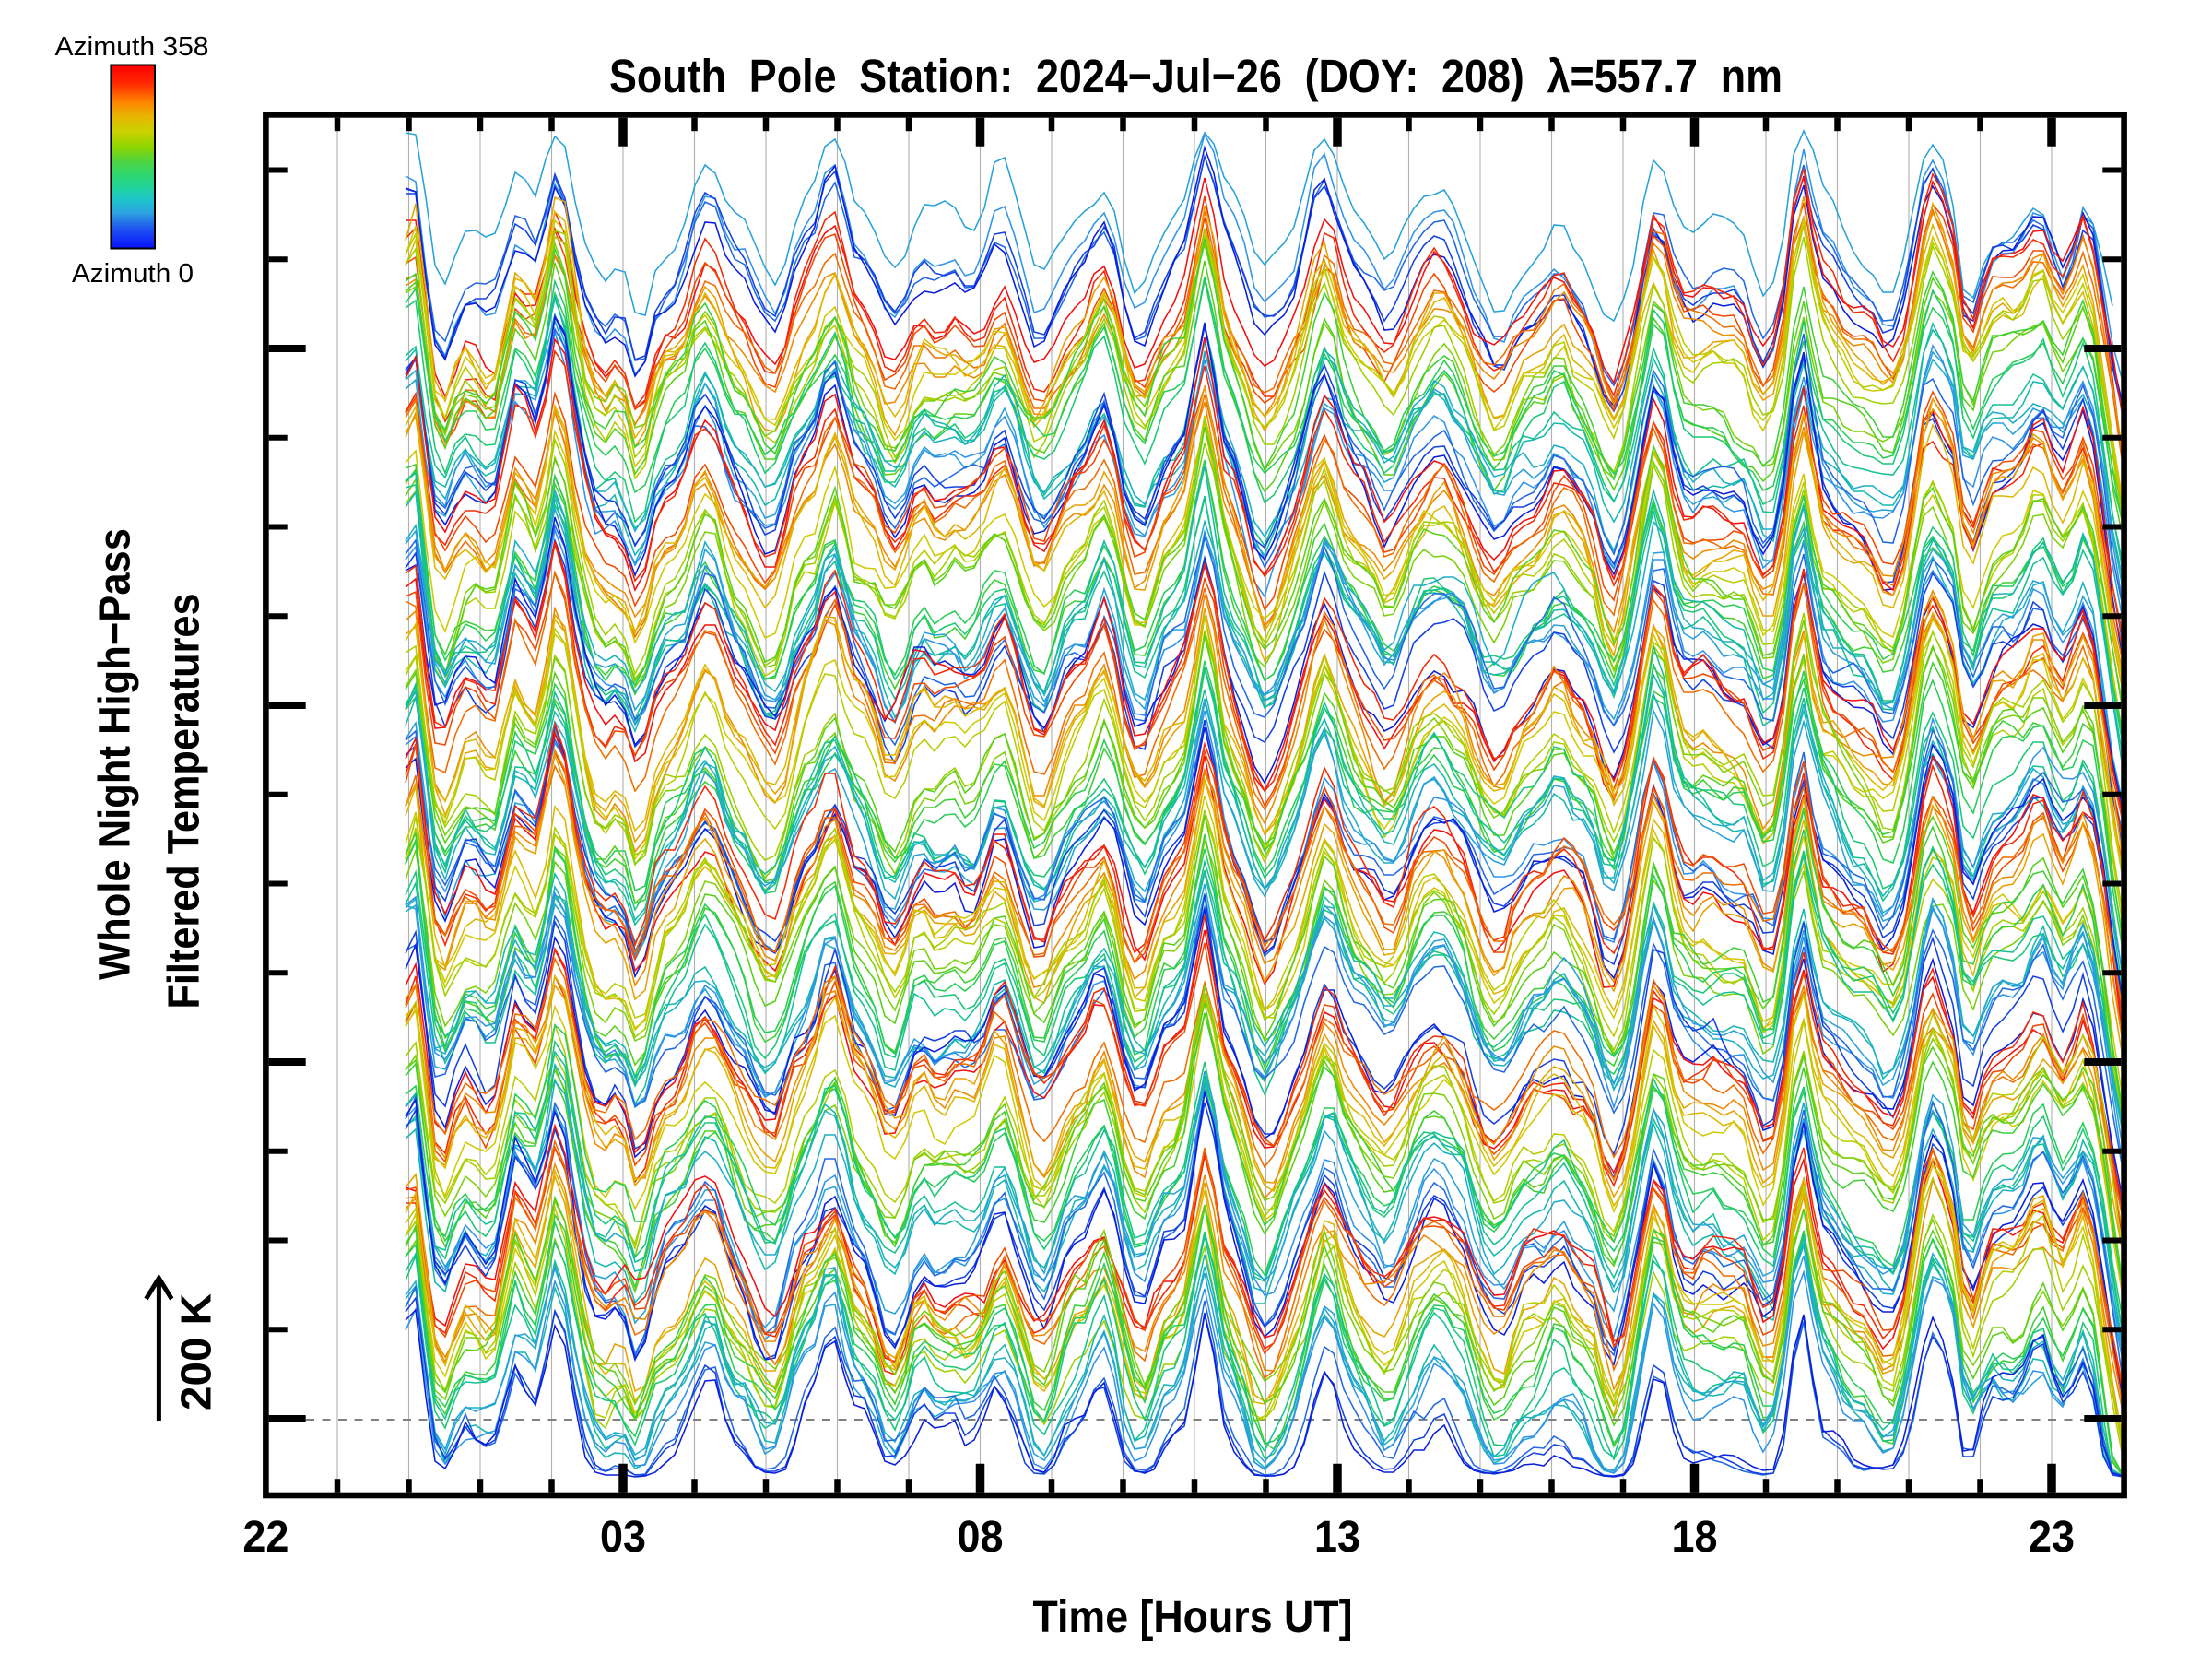  What do you see at coordinates (265, 1537) in the screenshot?
I see `svg-text: 22` at bounding box center [265, 1537].